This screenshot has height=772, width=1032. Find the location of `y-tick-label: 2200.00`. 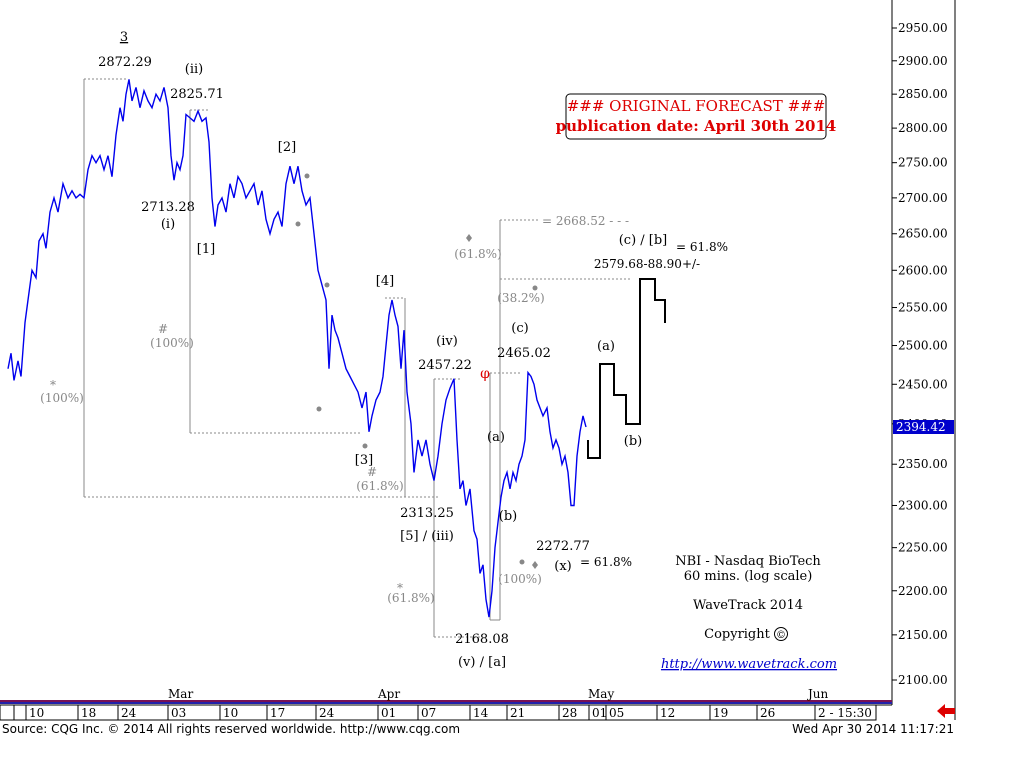

y-tick-label: 2200.00 is located at coordinates (923, 591).